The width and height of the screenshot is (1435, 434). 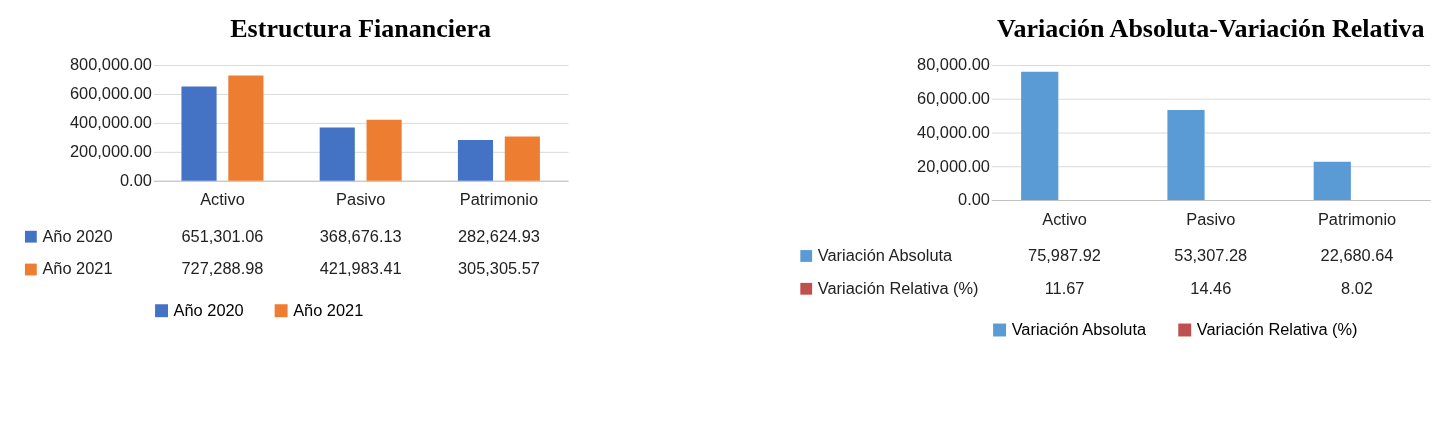 What do you see at coordinates (498, 268) in the screenshot?
I see `data-label: 305,305.57` at bounding box center [498, 268].